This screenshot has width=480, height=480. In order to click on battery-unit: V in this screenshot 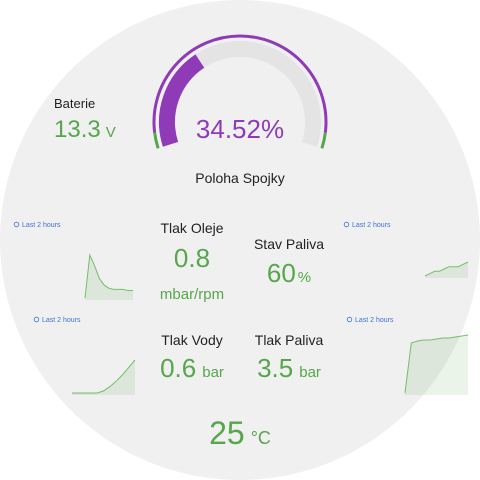, I will do `click(111, 132)`.